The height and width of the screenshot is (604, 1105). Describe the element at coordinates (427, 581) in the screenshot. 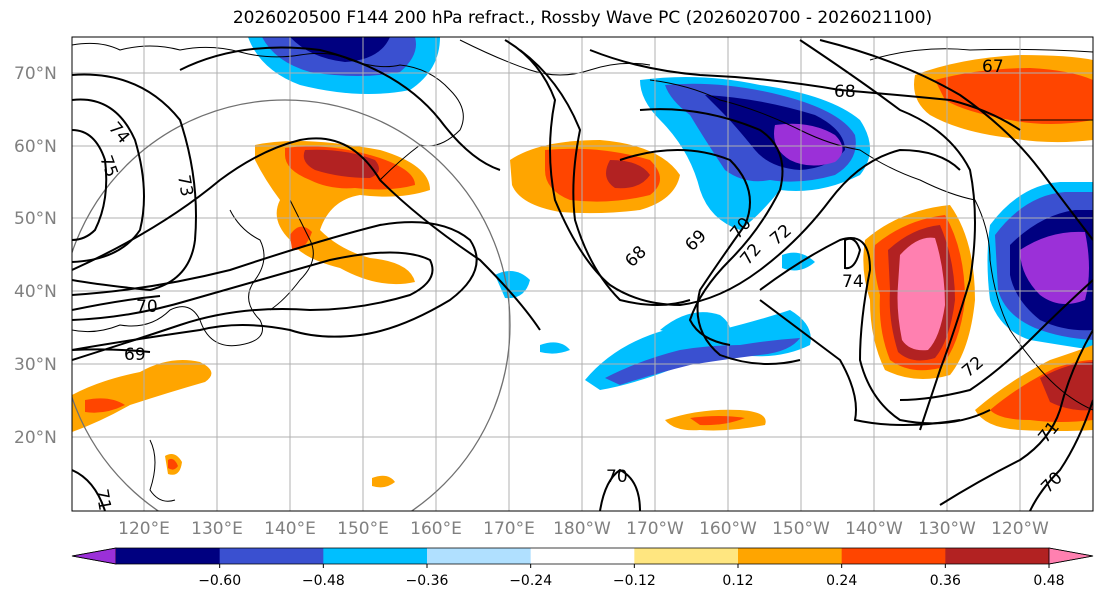

I see `colorbar-tick-label: −0.36` at that location.